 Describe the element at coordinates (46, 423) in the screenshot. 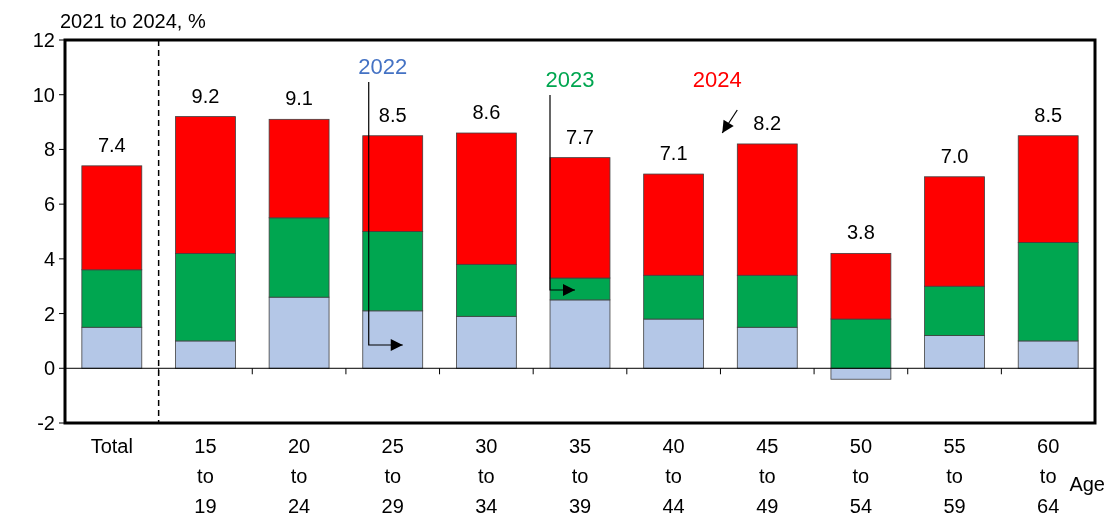

I see `y-tick-label: -2` at that location.